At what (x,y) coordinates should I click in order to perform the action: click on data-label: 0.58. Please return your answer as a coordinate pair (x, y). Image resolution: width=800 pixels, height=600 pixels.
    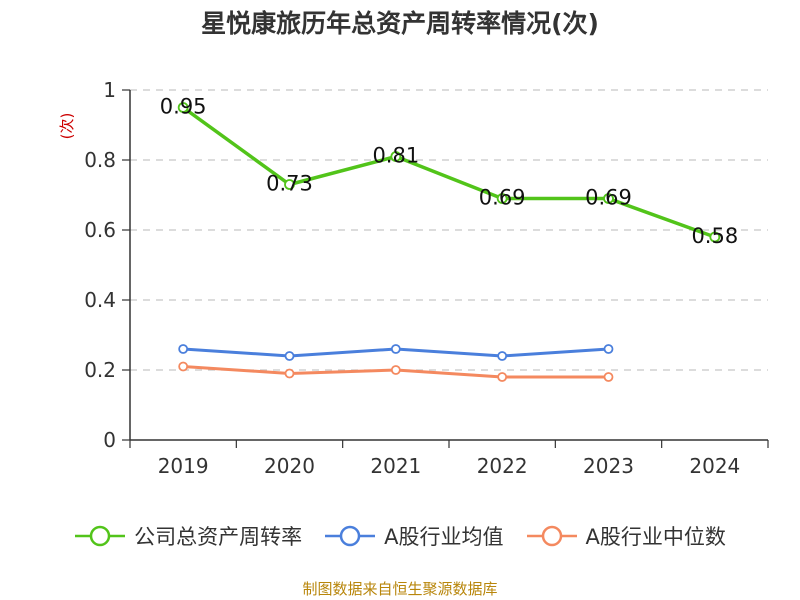
    Looking at the image, I should click on (714, 236).